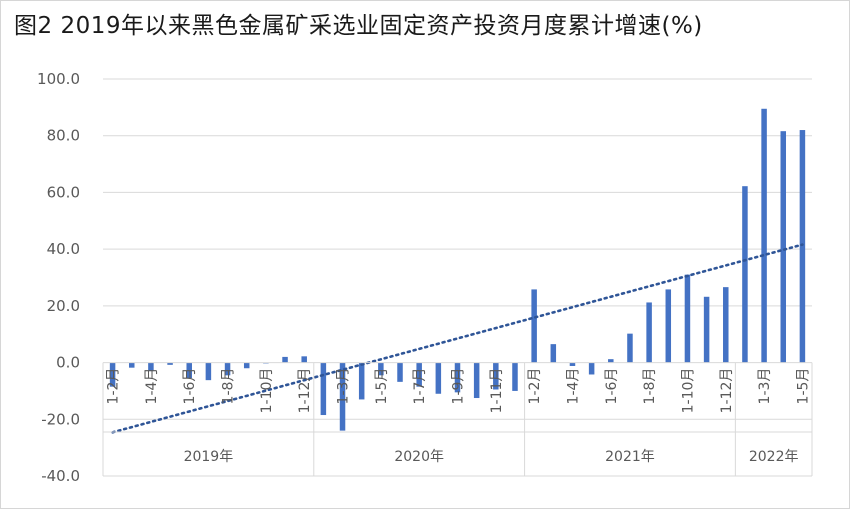 The image size is (850, 509). What do you see at coordinates (358, 26) in the screenshot?
I see `chart-title: 图2 2019年以来黑色金属矿采选业固定资产投资月度累计增速(%)` at bounding box center [358, 26].